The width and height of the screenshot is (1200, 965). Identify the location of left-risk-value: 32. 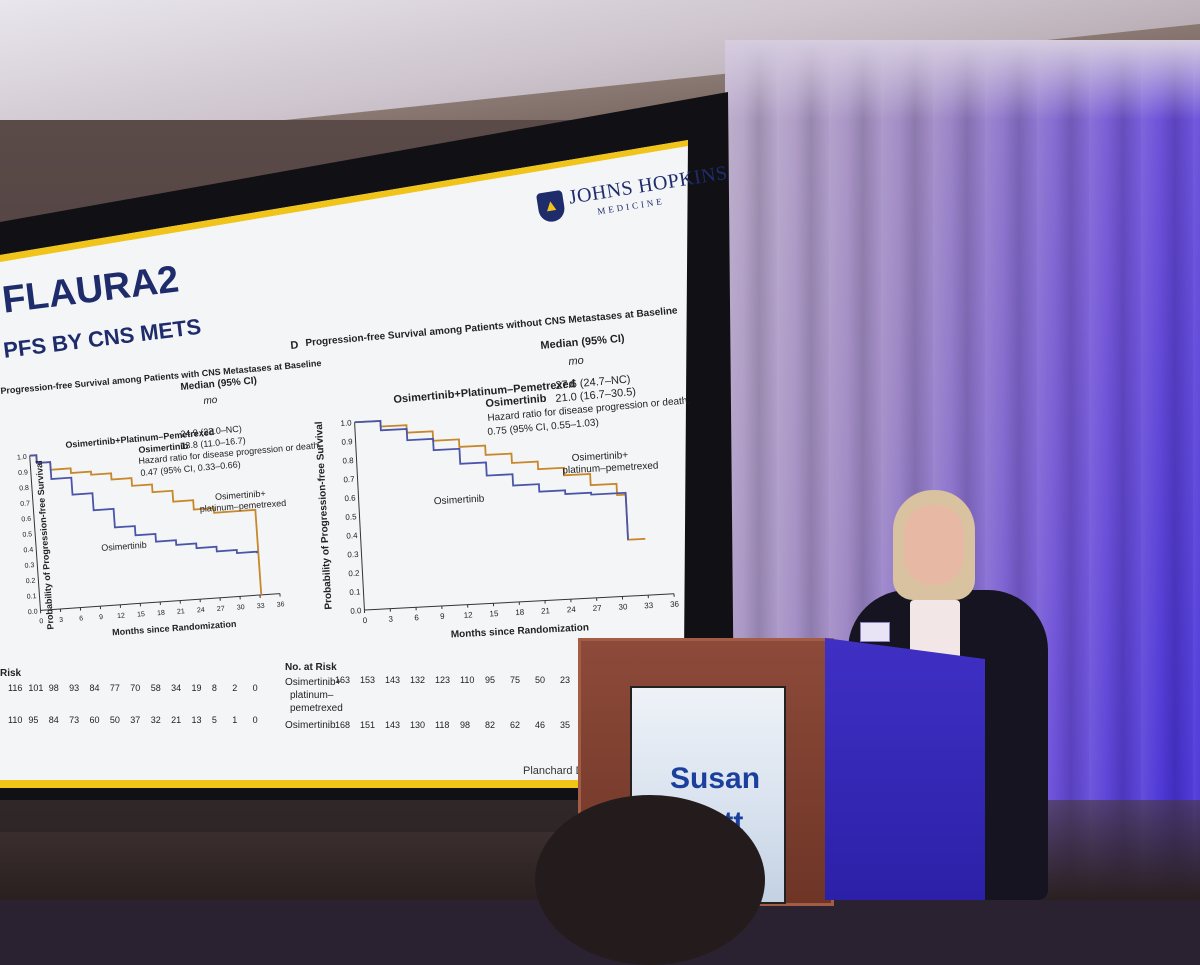
(156, 720).